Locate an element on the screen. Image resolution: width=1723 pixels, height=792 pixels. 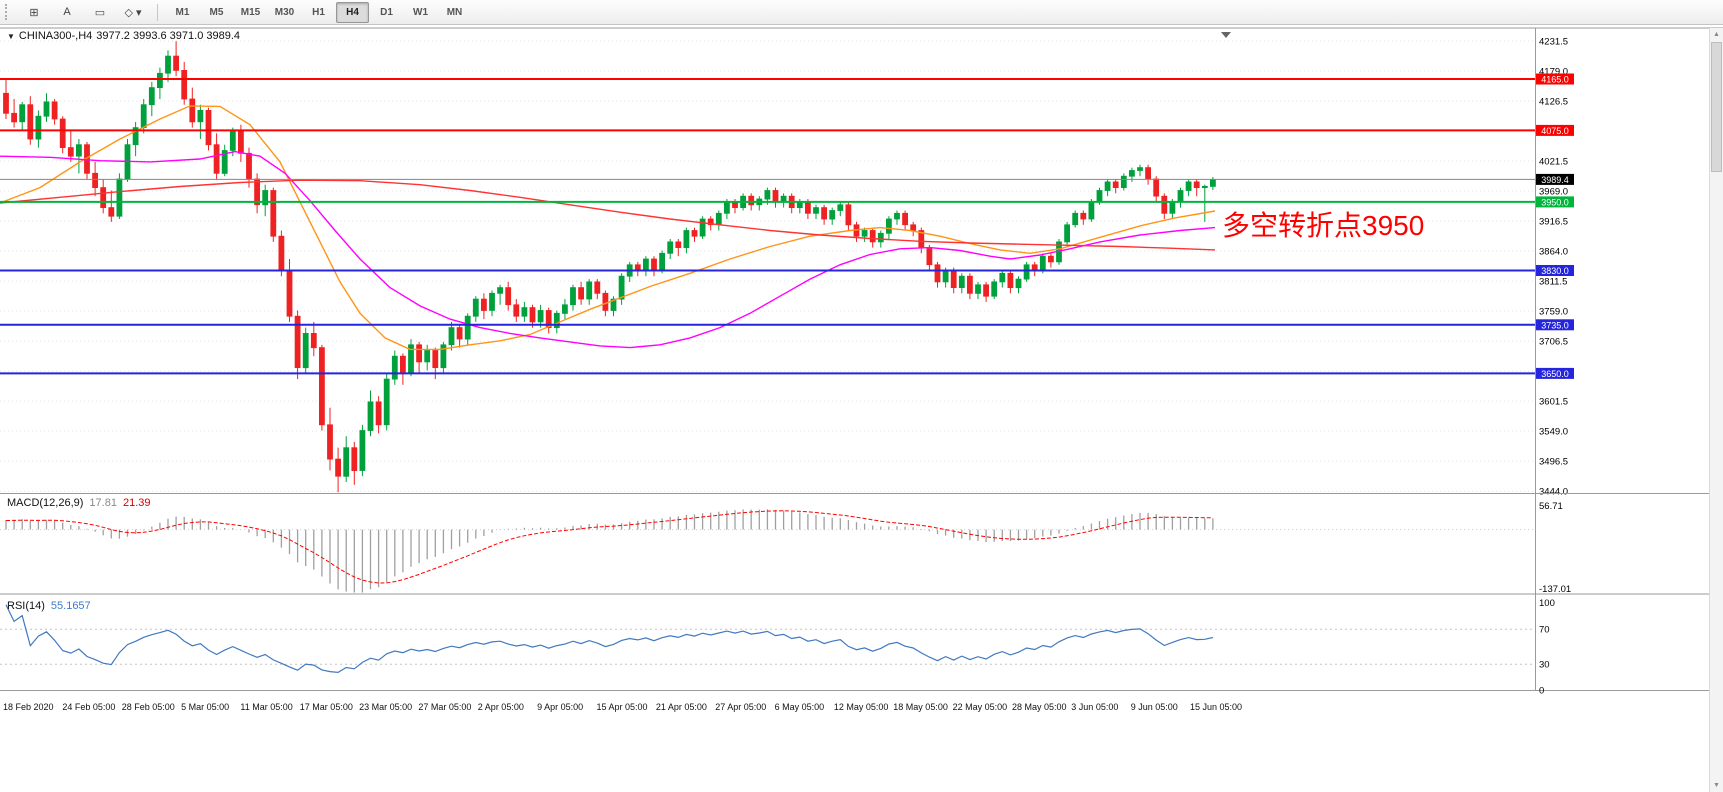
price-badge-text: 3735.0 is located at coordinates (1555, 325).